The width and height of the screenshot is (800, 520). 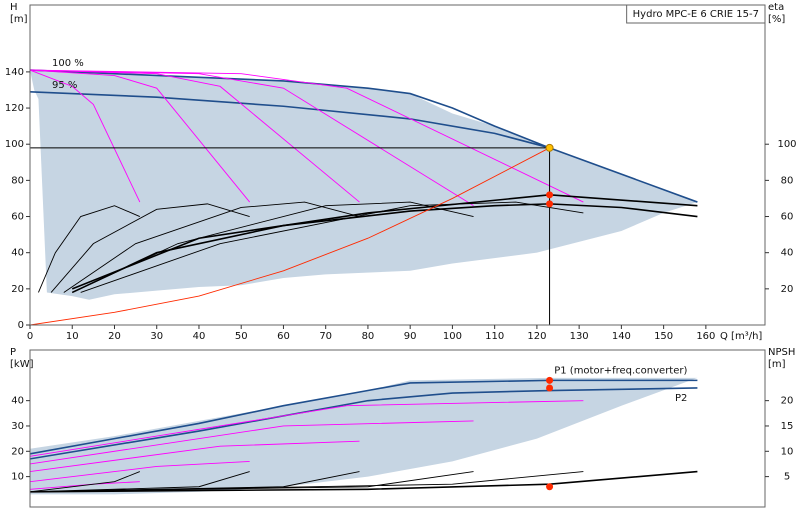 I want to click on y-tick-label: 60, so click(x=17, y=217).